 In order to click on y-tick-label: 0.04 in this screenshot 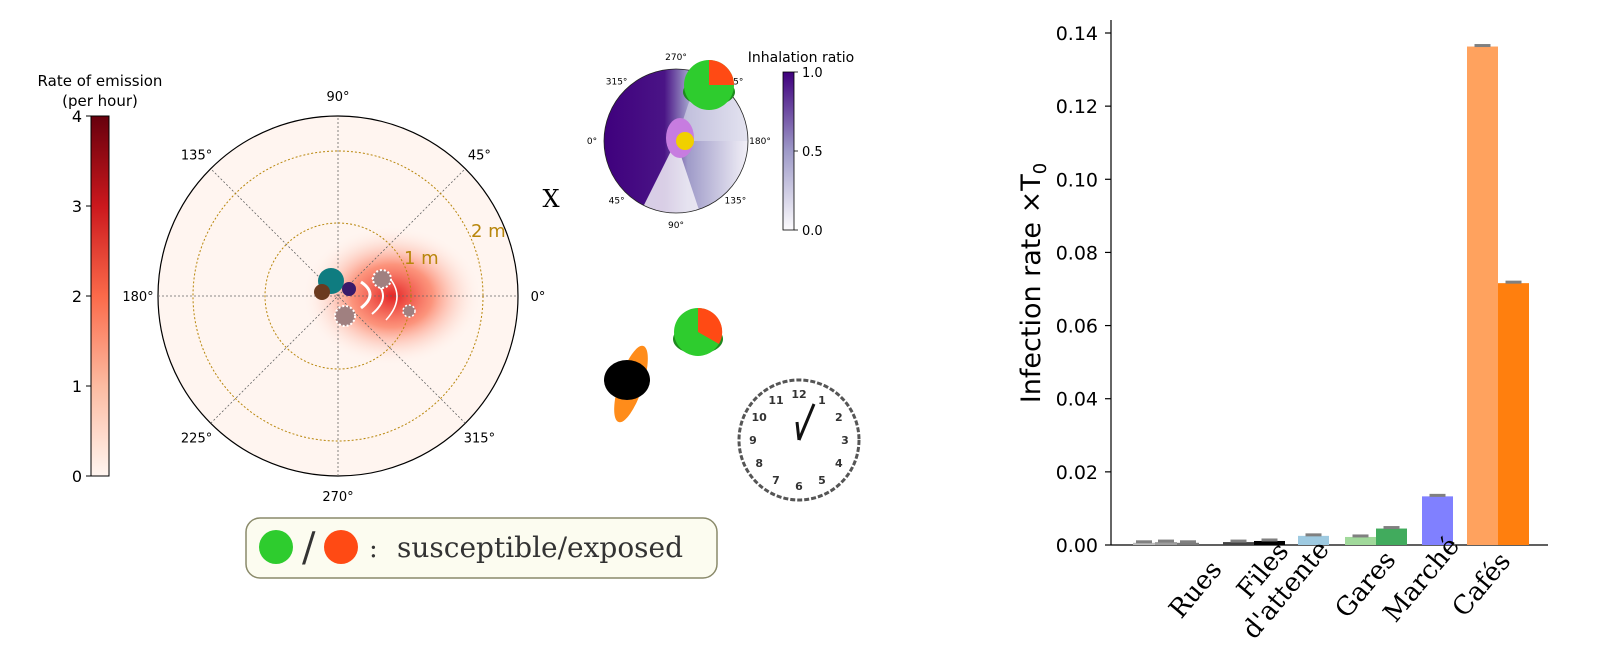, I will do `click(1077, 400)`.